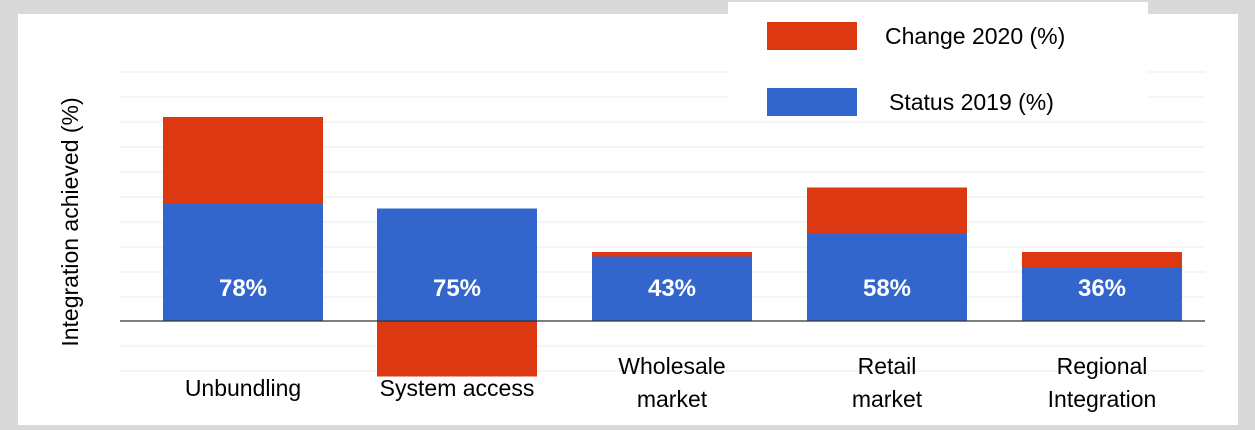  Describe the element at coordinates (887, 366) in the screenshot. I see `x-tick-label: Retail` at that location.